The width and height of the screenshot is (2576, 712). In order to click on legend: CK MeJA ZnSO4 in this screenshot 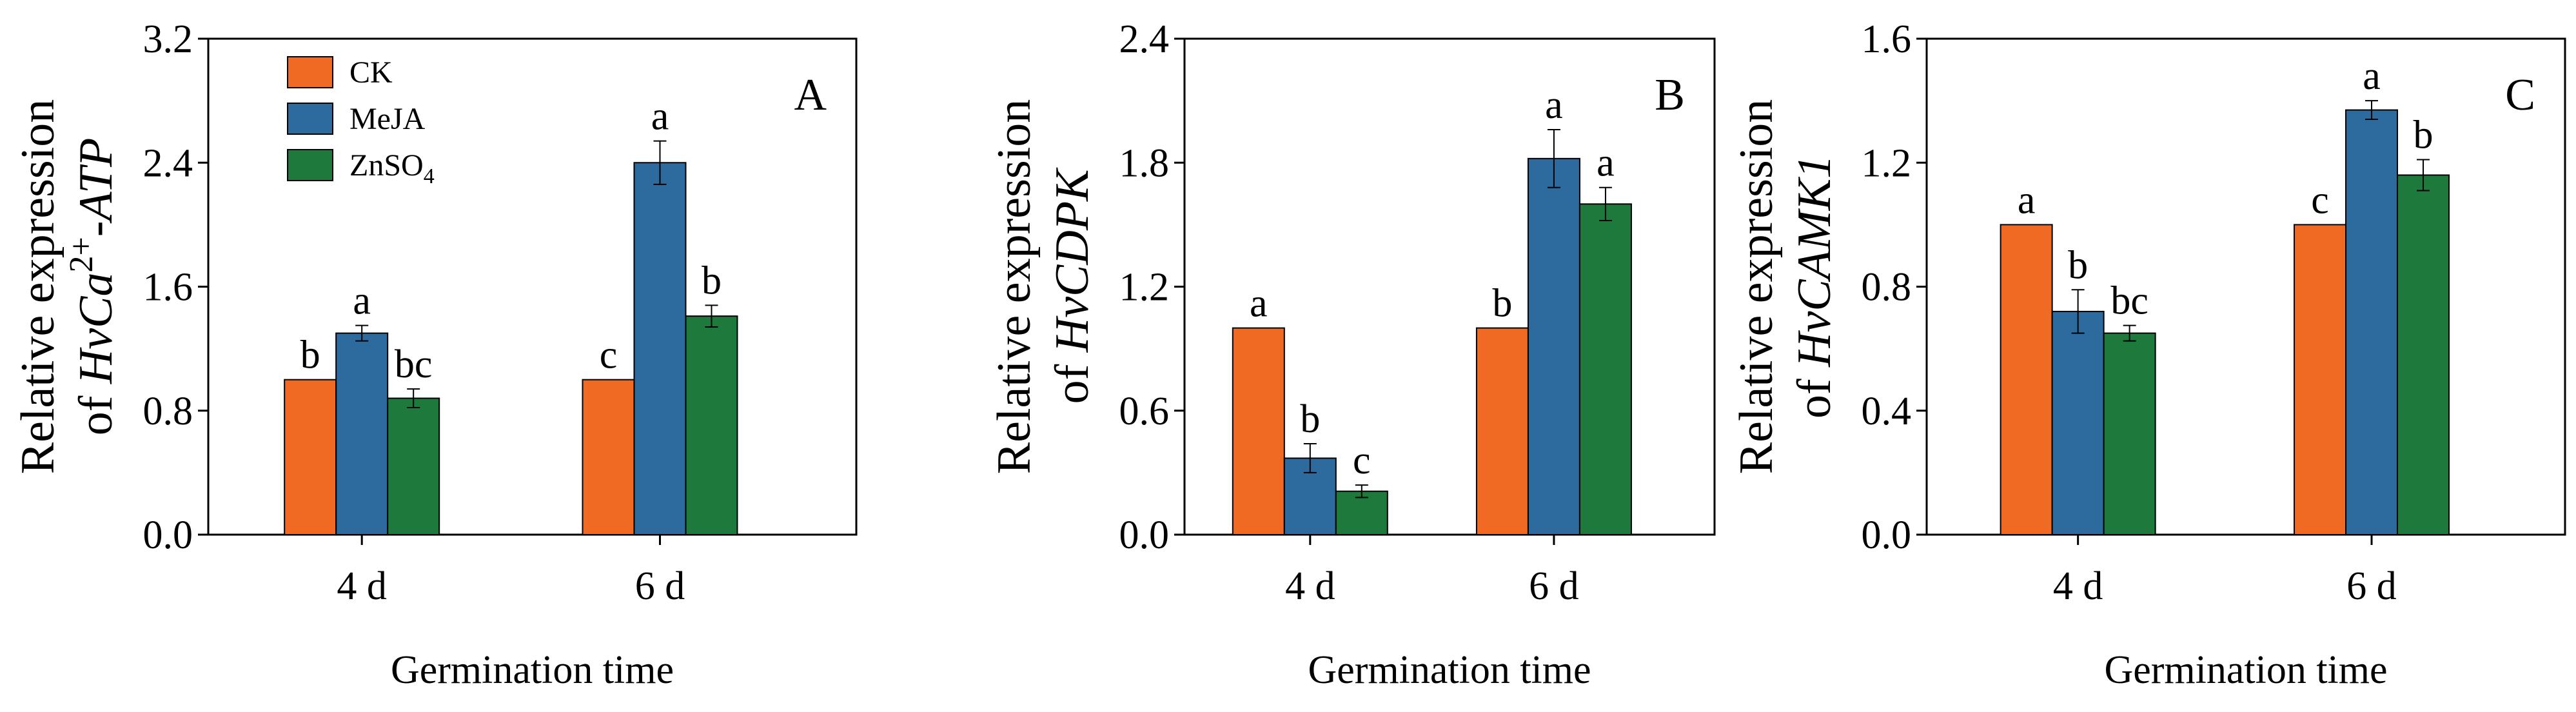, I will do `click(361, 121)`.